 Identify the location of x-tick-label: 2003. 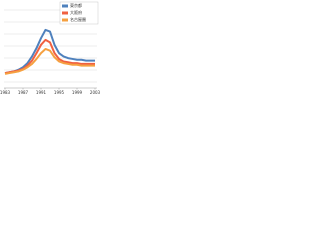
(95, 92).